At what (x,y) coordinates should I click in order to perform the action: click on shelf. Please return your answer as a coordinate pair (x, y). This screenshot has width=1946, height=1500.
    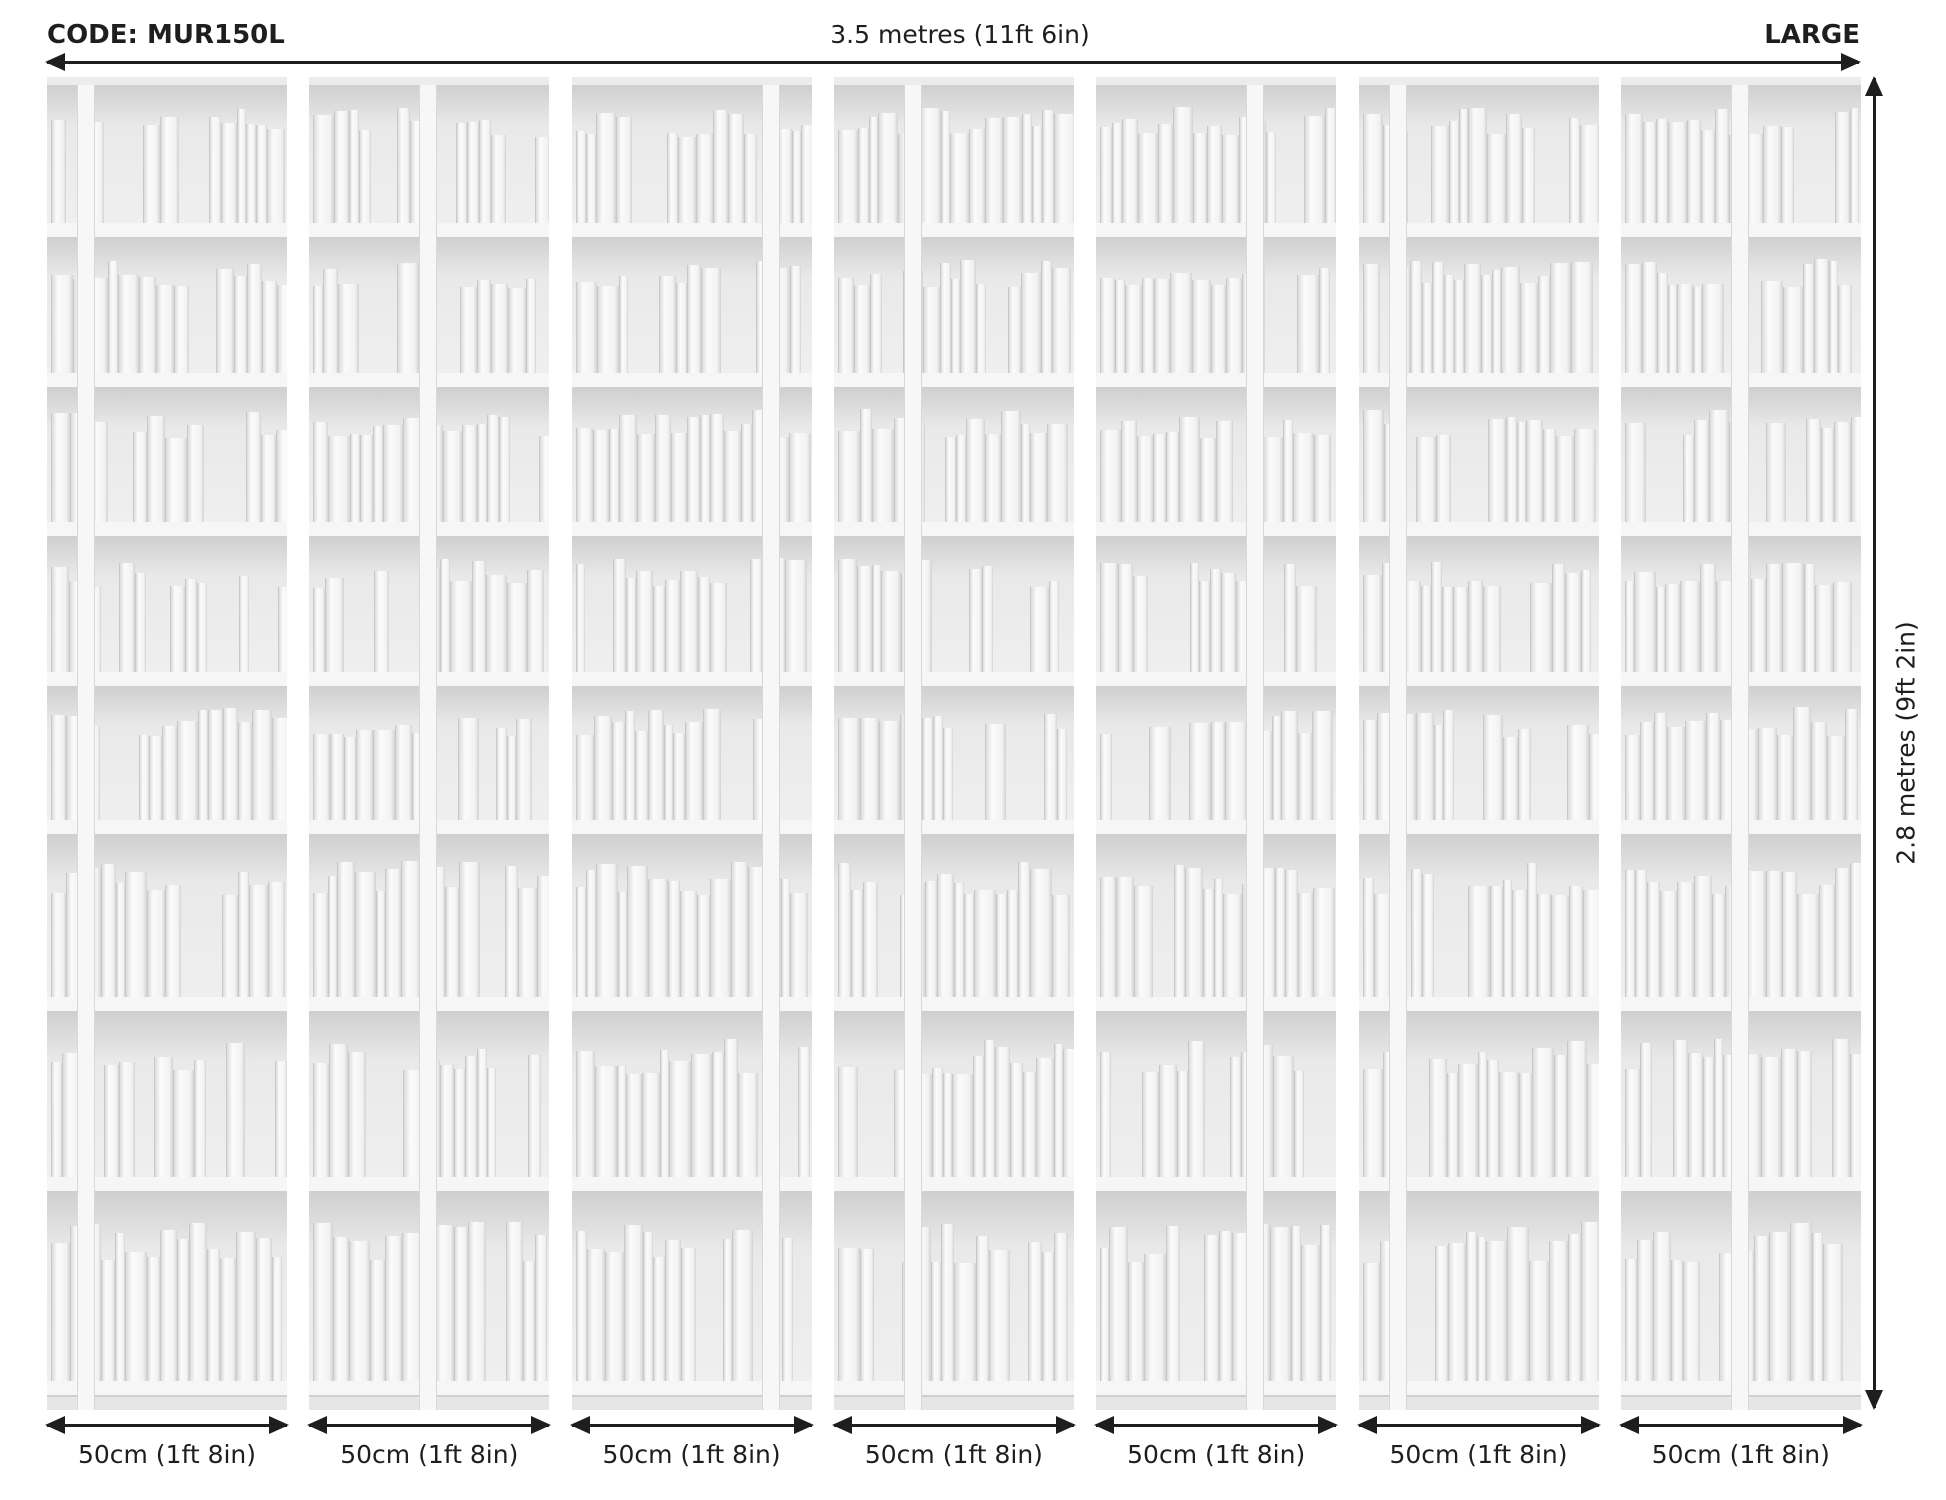
    Looking at the image, I should click on (1216, 1389).